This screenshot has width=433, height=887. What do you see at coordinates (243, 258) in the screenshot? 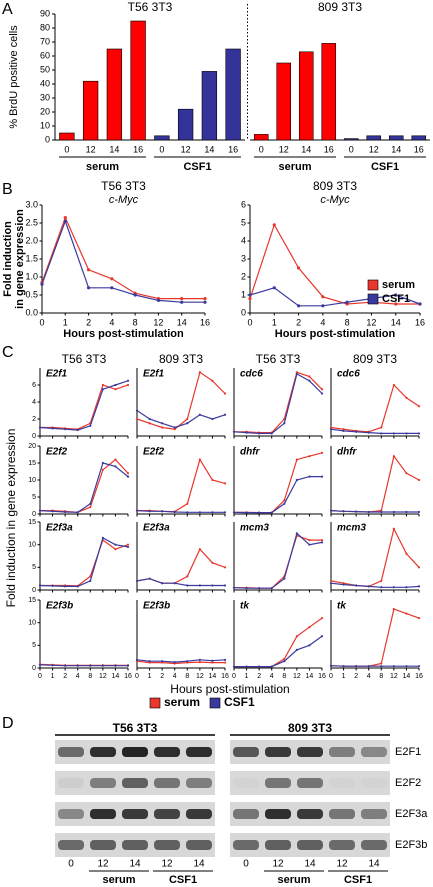
I see `y-tick-label: 3` at bounding box center [243, 258].